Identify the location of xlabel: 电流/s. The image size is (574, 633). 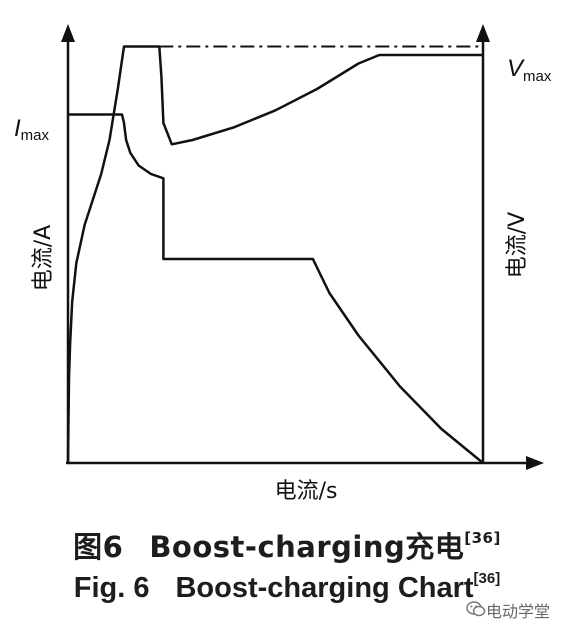
(306, 491).